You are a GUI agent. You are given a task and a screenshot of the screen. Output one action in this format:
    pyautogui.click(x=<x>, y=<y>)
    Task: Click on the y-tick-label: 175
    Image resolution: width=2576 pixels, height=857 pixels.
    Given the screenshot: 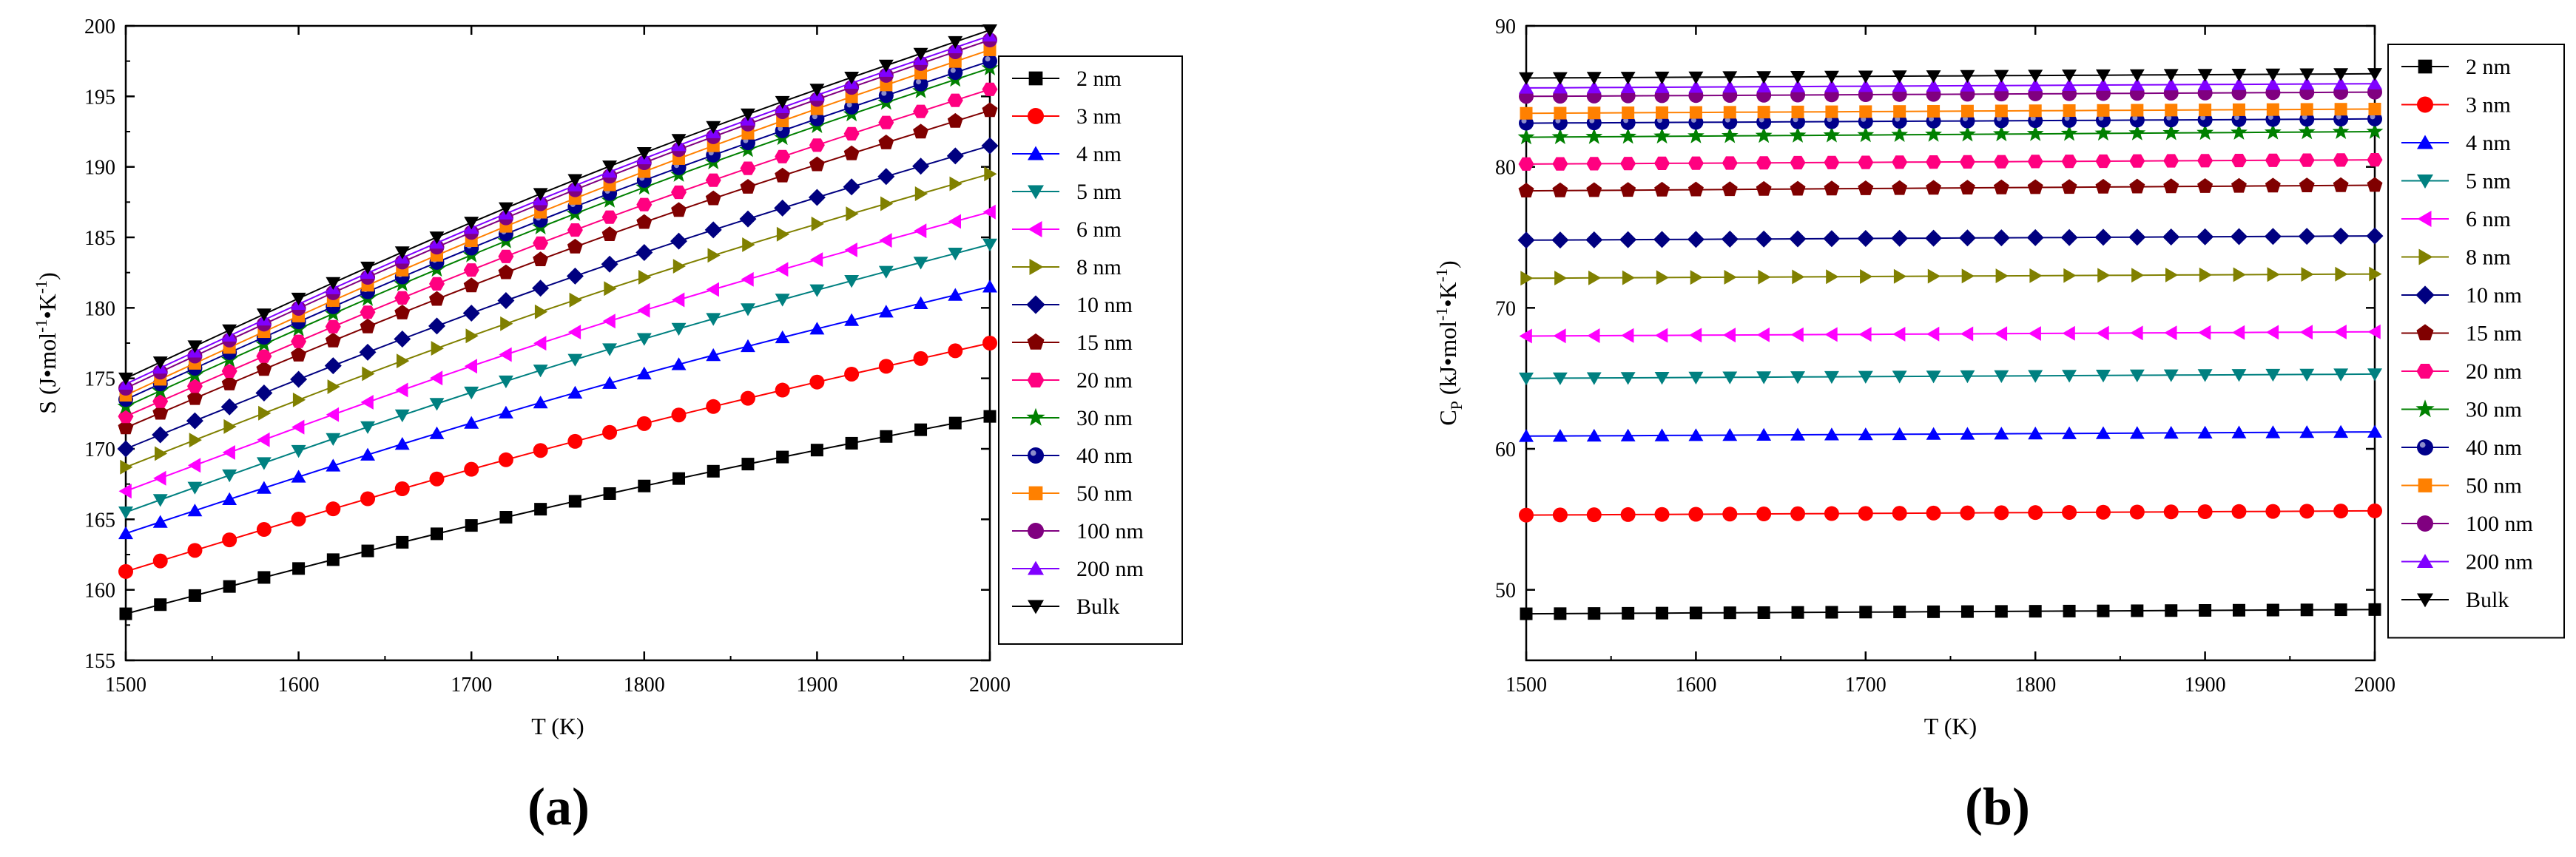 What is the action you would take?
    pyautogui.click(x=99, y=379)
    